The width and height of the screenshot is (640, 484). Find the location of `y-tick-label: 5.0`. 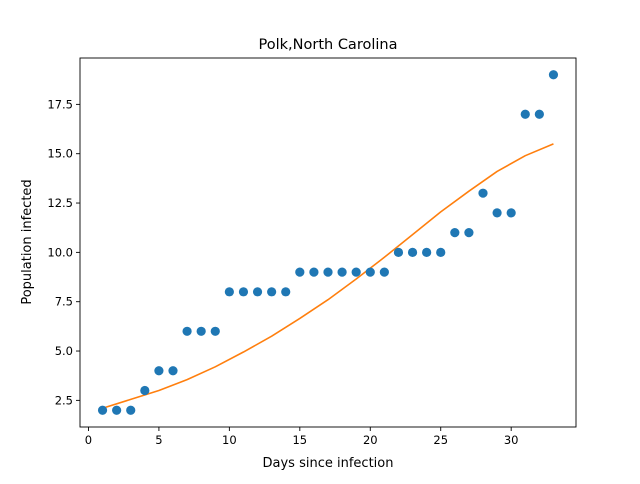

y-tick-label: 5.0 is located at coordinates (64, 351).